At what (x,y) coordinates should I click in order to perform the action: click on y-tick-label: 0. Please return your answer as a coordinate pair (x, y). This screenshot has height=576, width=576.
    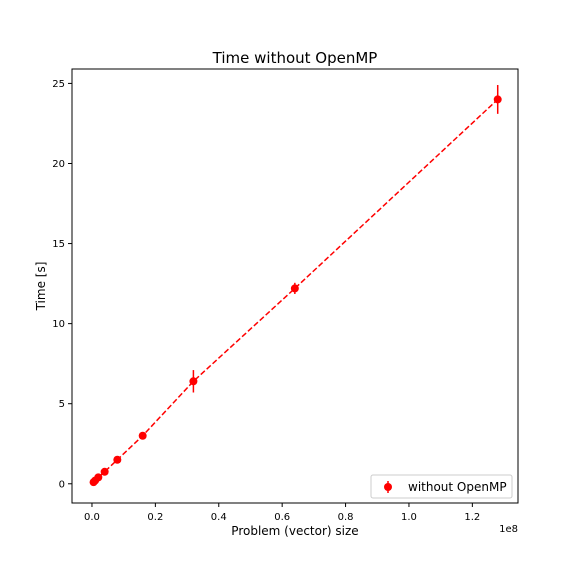
    Looking at the image, I should click on (62, 484).